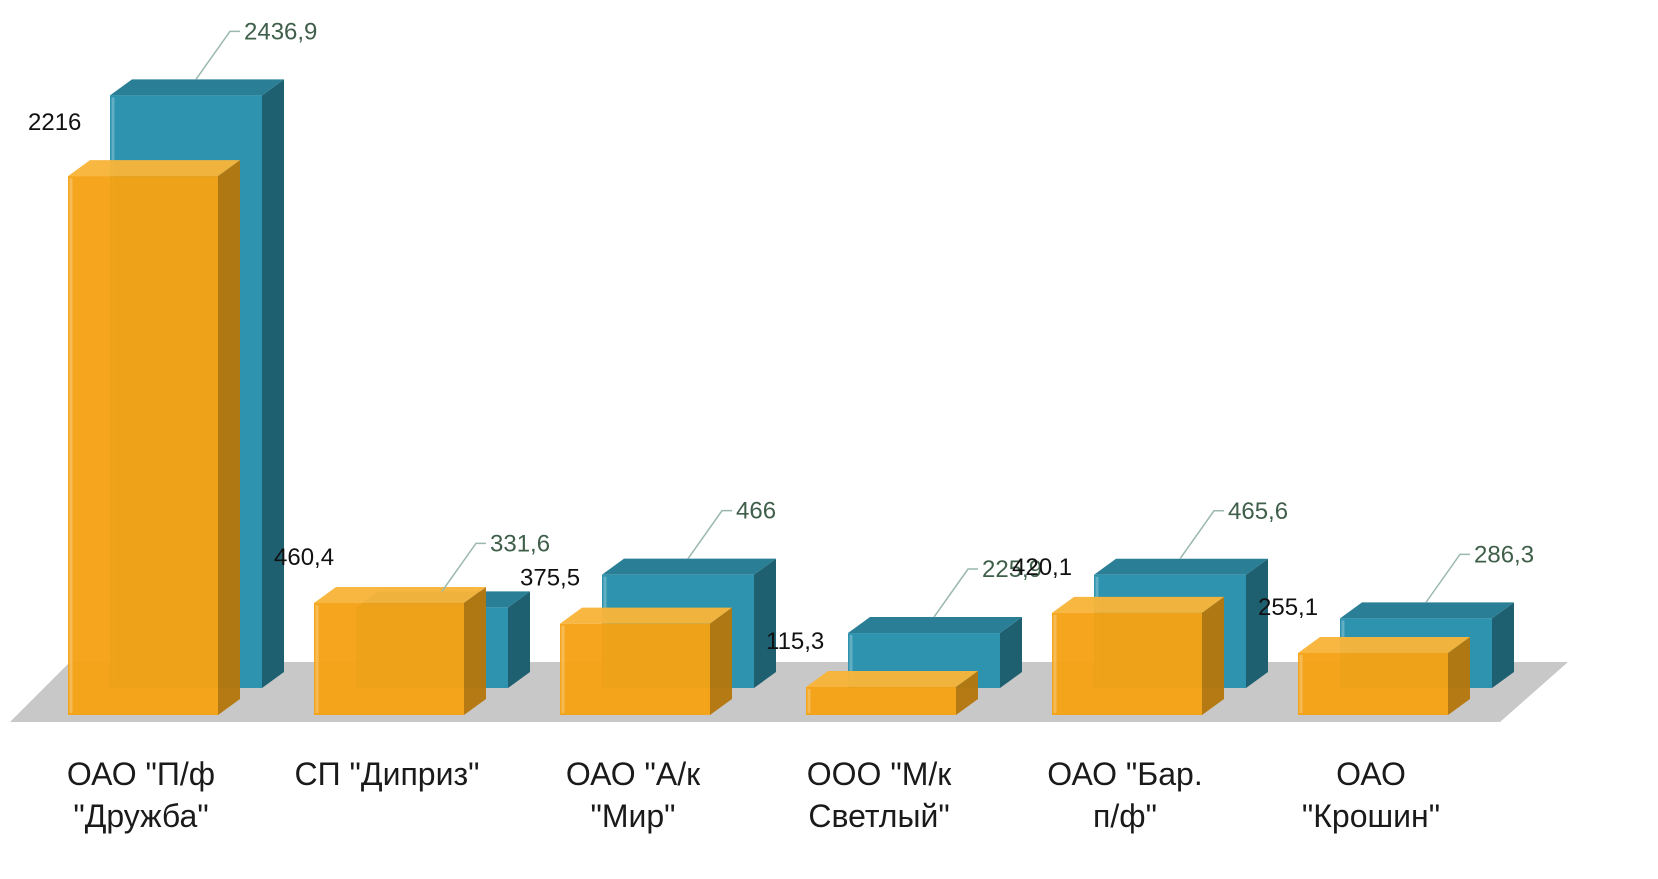 This screenshot has width=1658, height=879. I want to click on data-label-series2-4: 225,9, so click(1012, 569).